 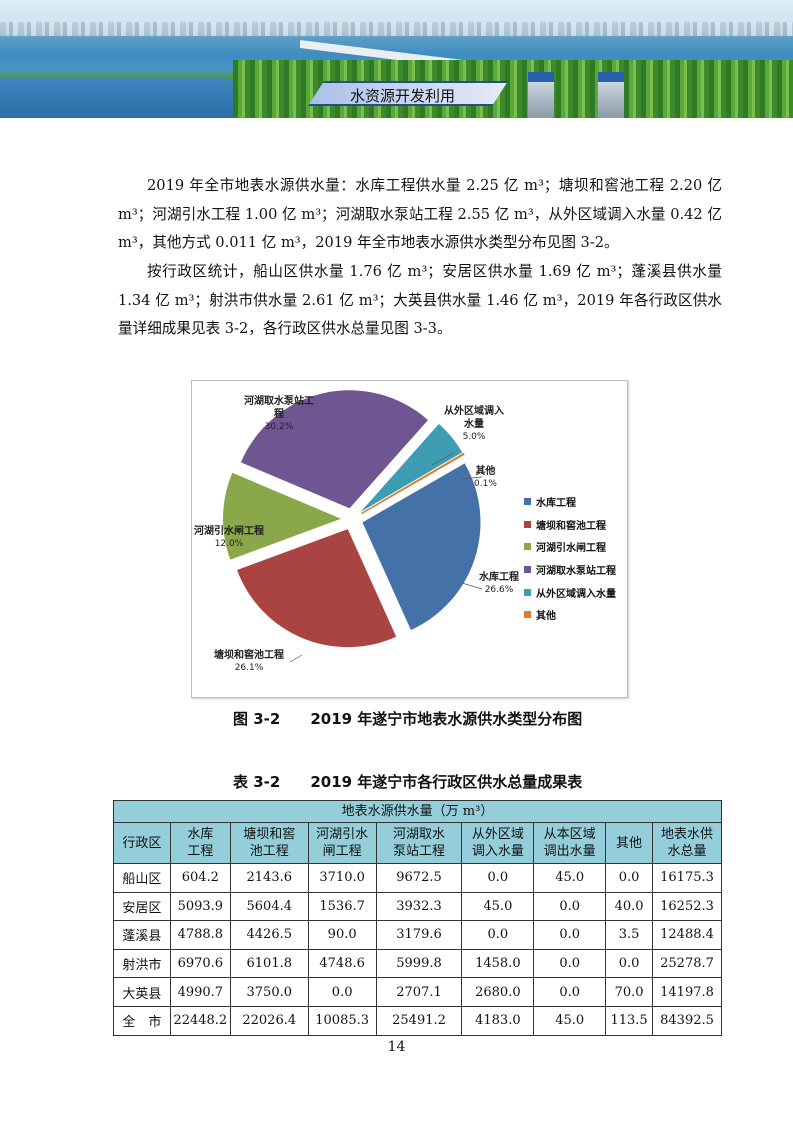 I want to click on pie-slice-diversion, so click(x=282, y=516).